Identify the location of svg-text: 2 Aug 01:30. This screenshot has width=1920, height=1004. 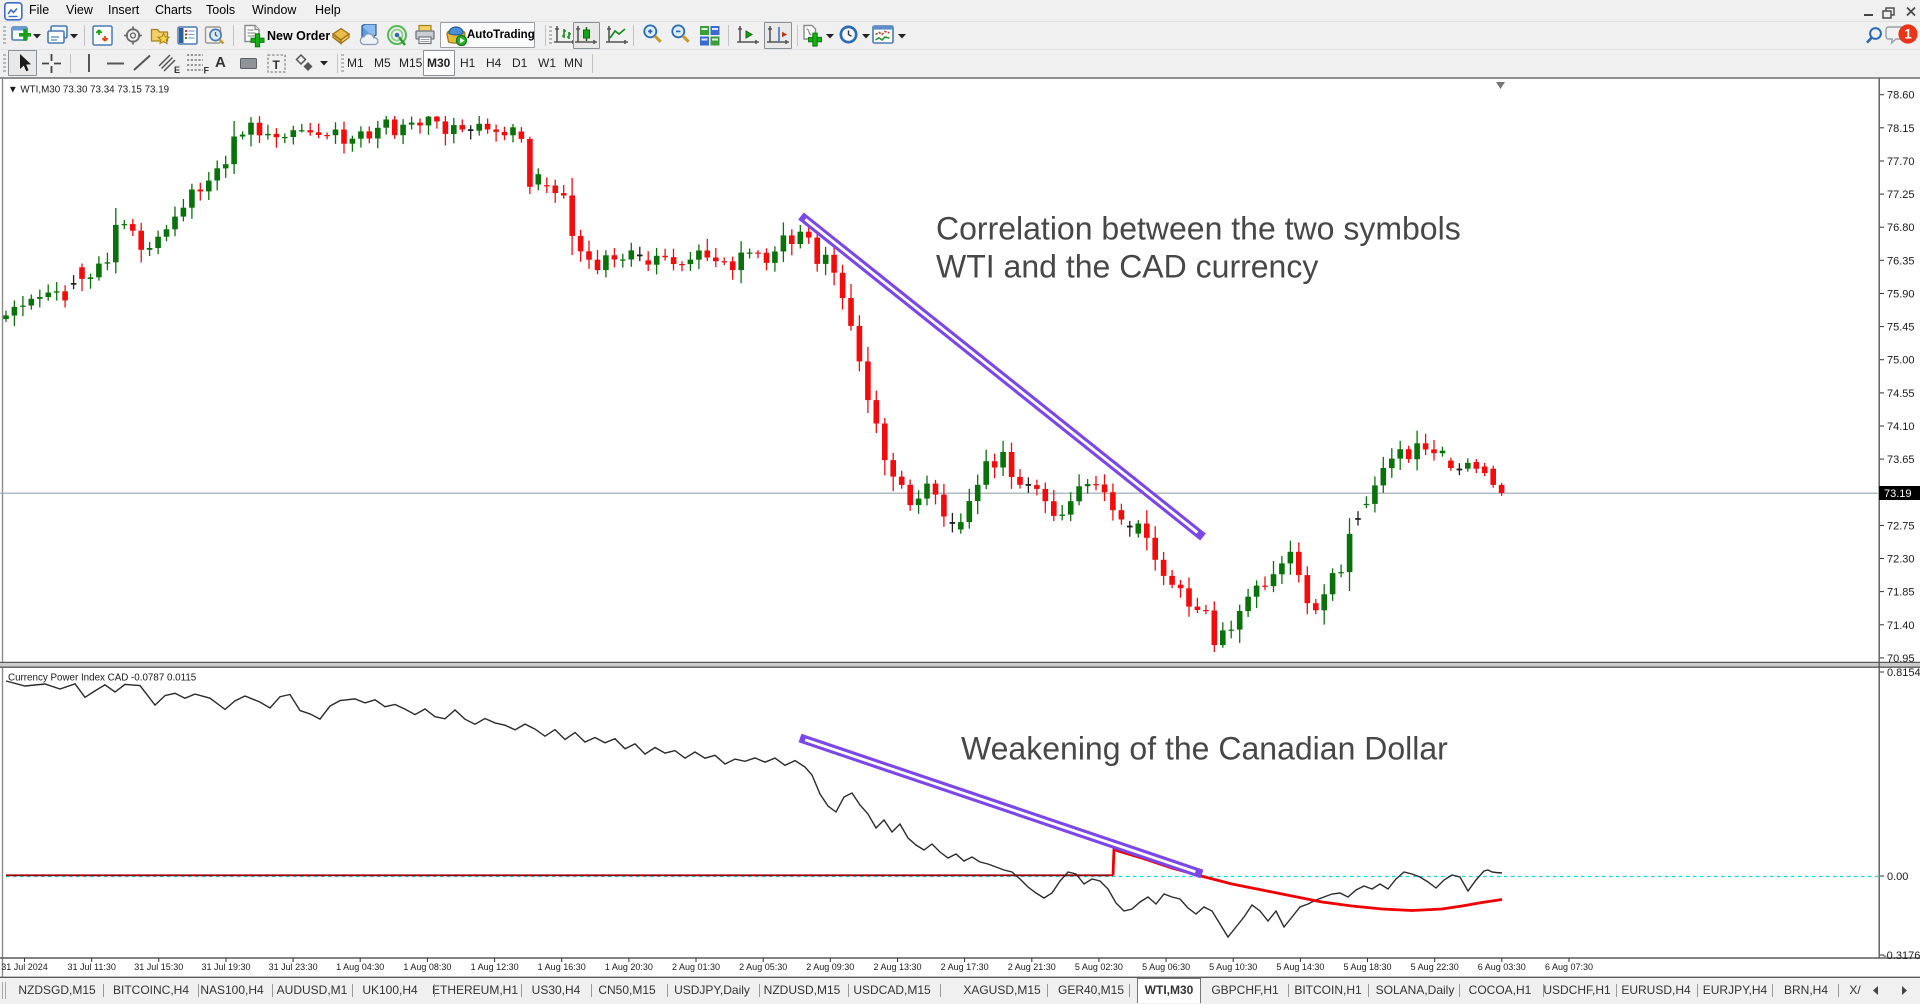
(696, 967).